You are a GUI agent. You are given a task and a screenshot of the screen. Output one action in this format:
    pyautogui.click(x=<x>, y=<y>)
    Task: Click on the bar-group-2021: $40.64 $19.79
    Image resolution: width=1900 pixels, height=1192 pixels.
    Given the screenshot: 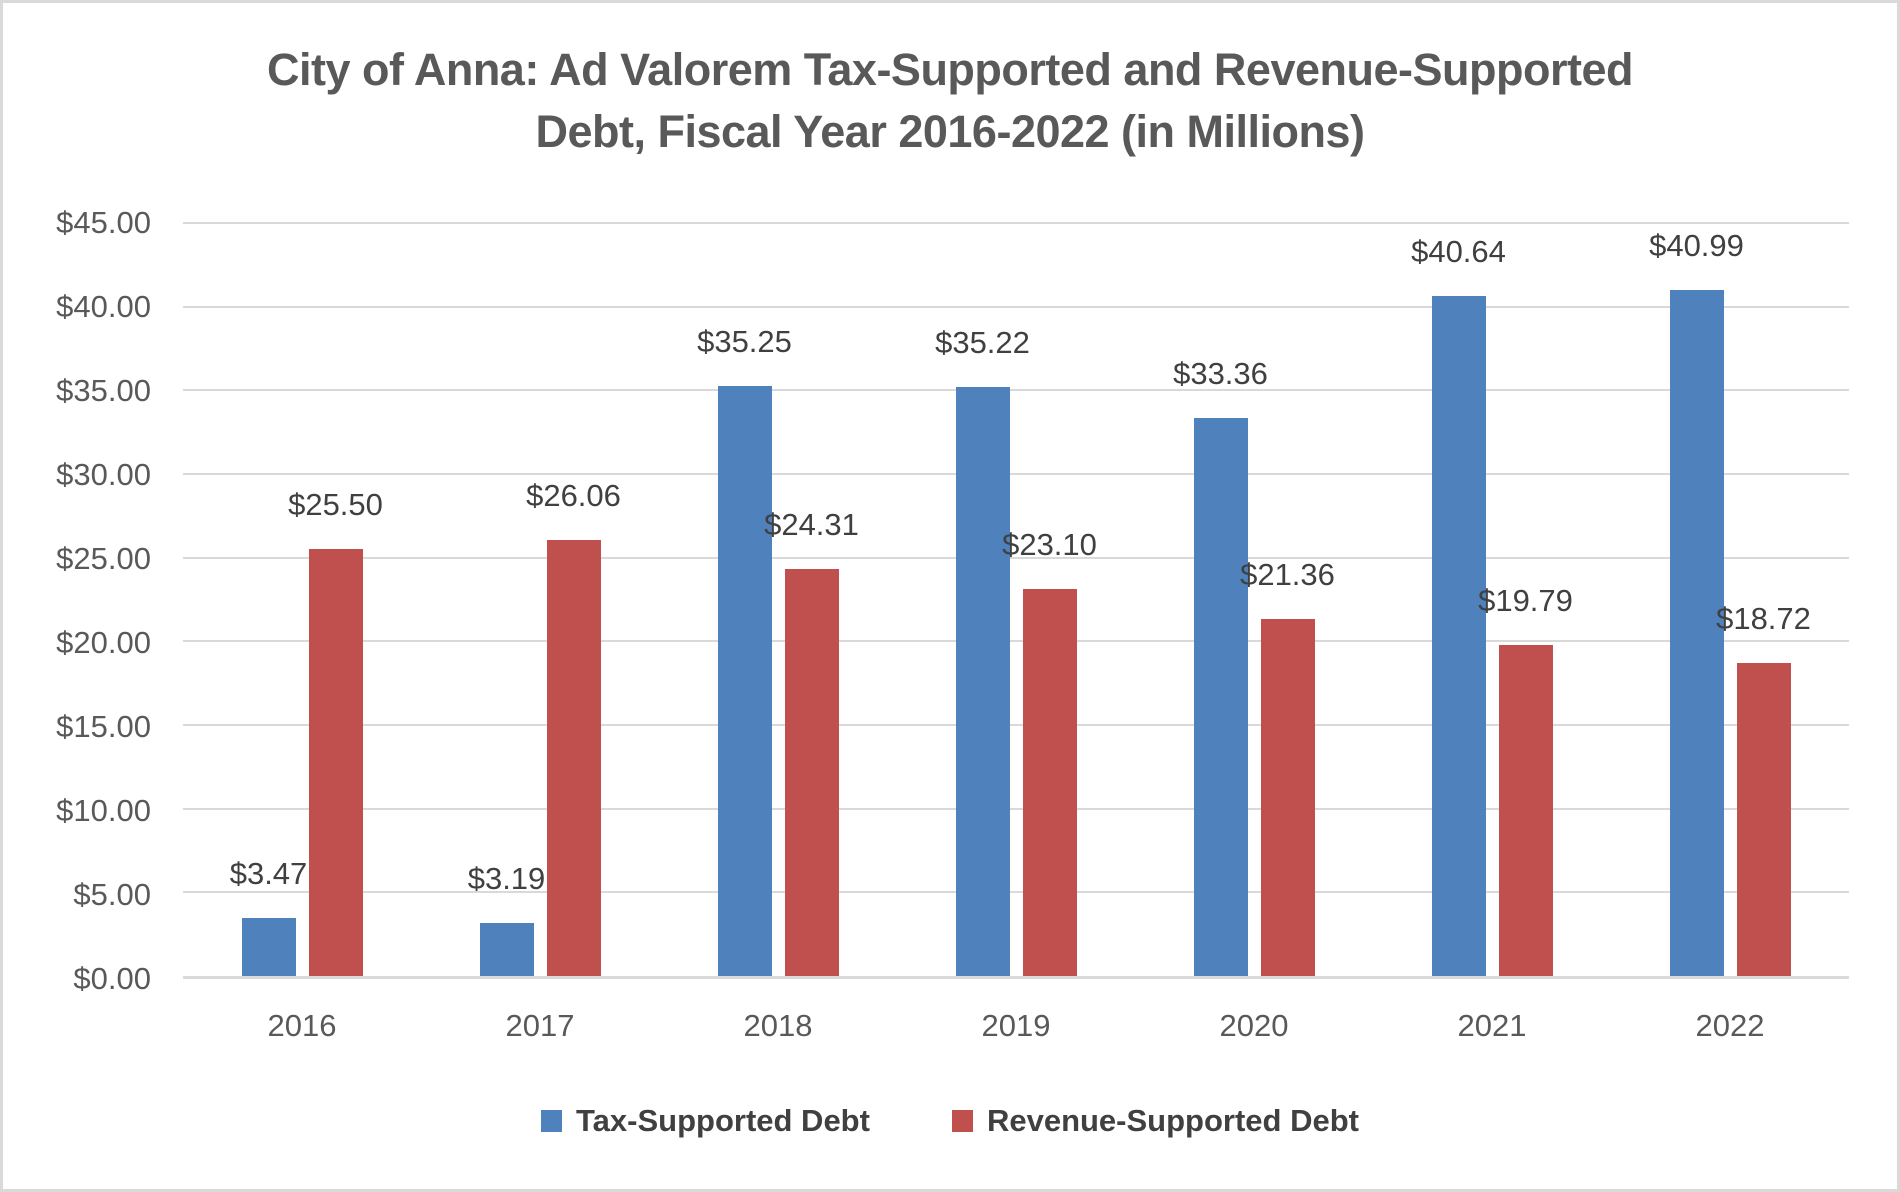 What is the action you would take?
    pyautogui.click(x=1492, y=599)
    